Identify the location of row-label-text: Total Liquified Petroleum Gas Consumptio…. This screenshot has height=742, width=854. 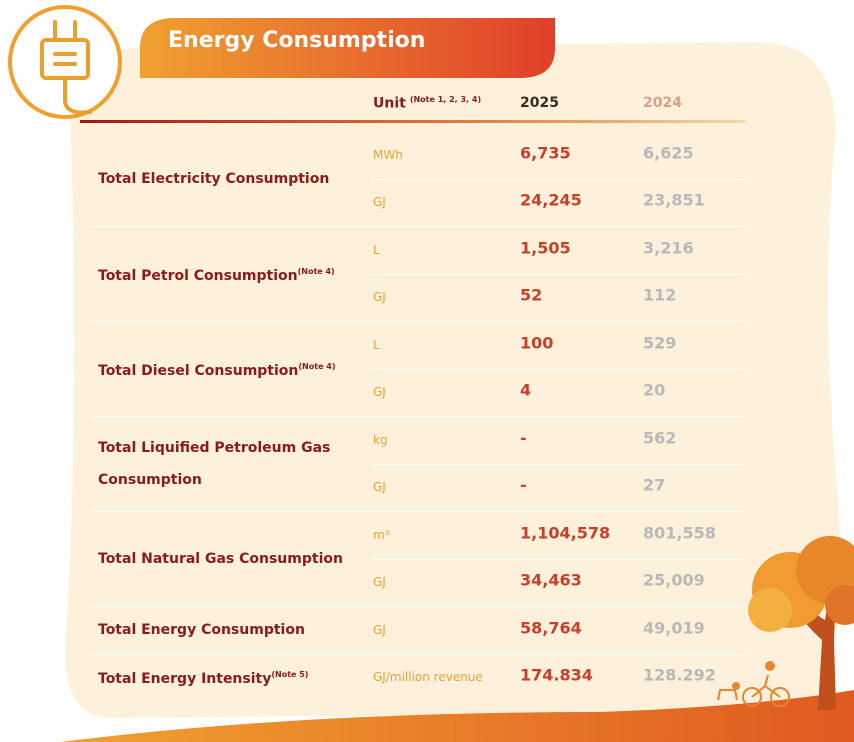
(214, 463).